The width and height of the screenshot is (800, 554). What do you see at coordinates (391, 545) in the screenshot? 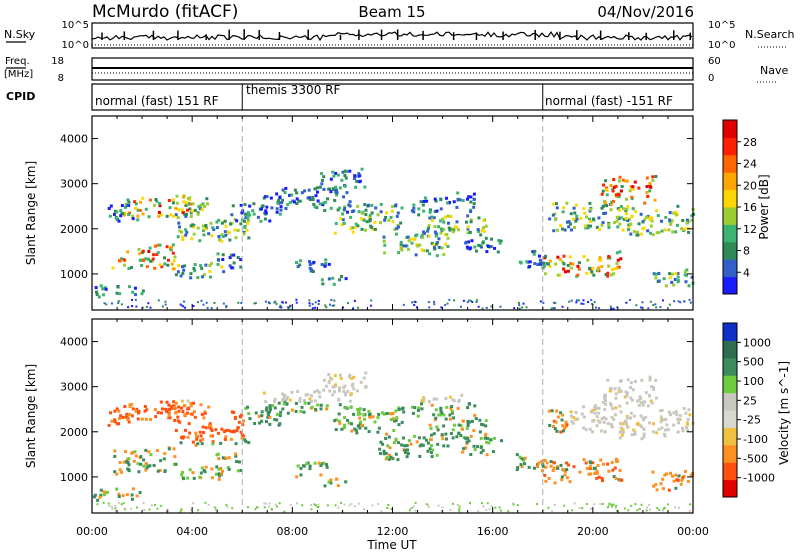
I see `time-axis-label: Time UT` at bounding box center [391, 545].